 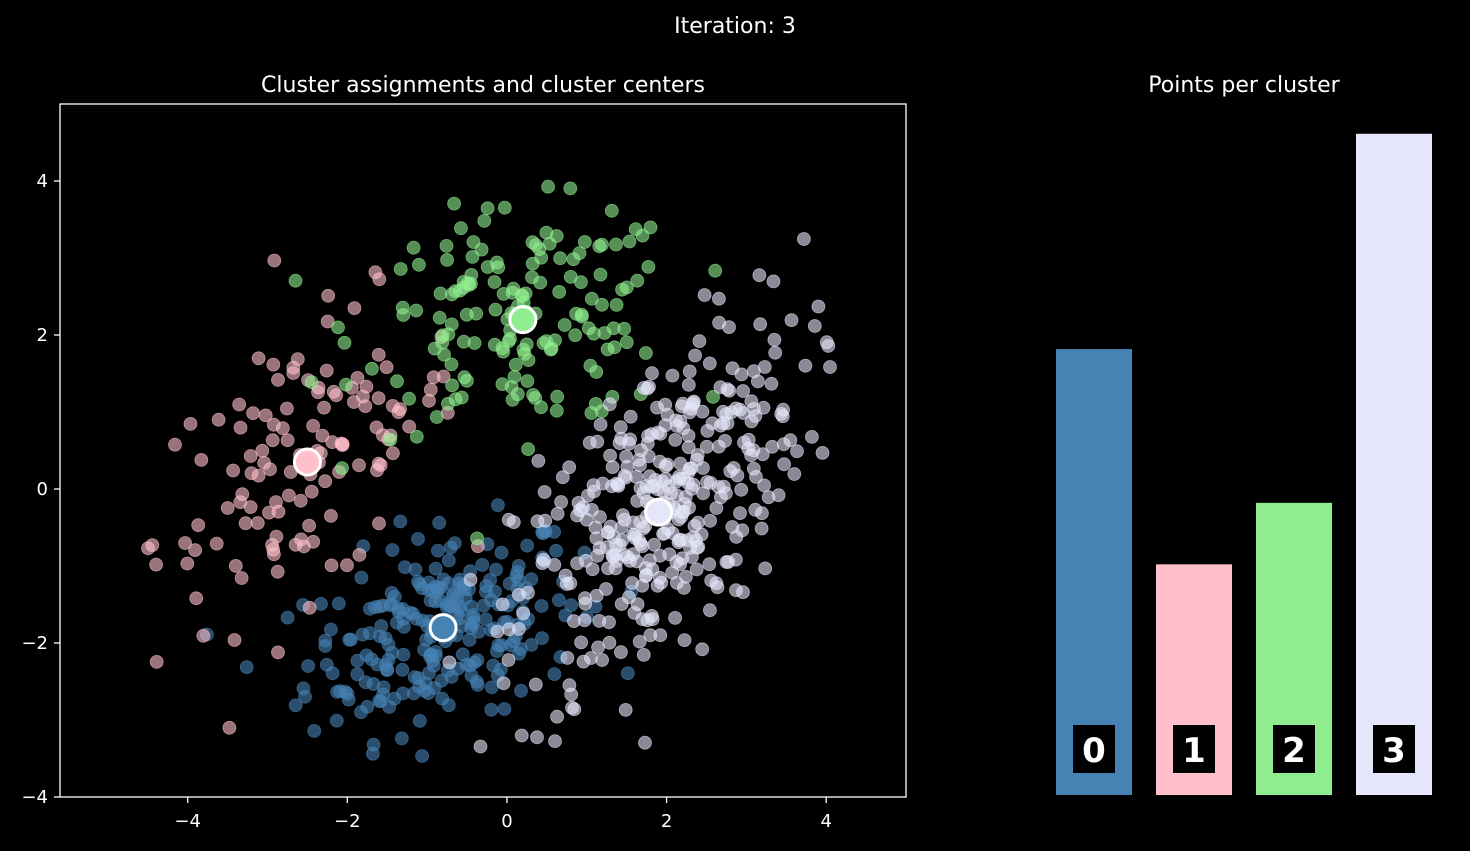 I want to click on x-tick-label: 4, so click(x=825, y=821).